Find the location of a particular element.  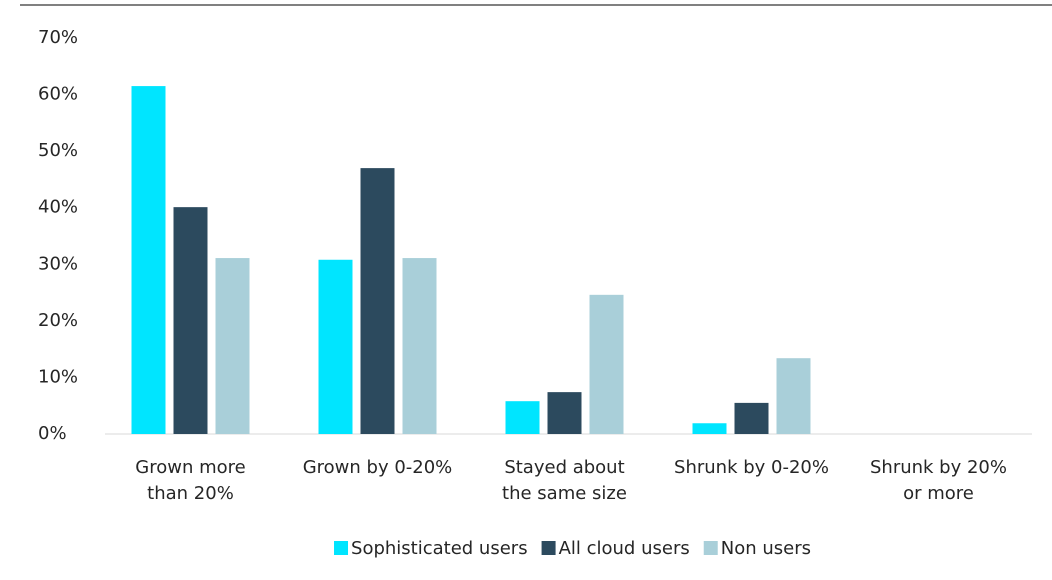

y-tick-label: 10% is located at coordinates (58, 376).